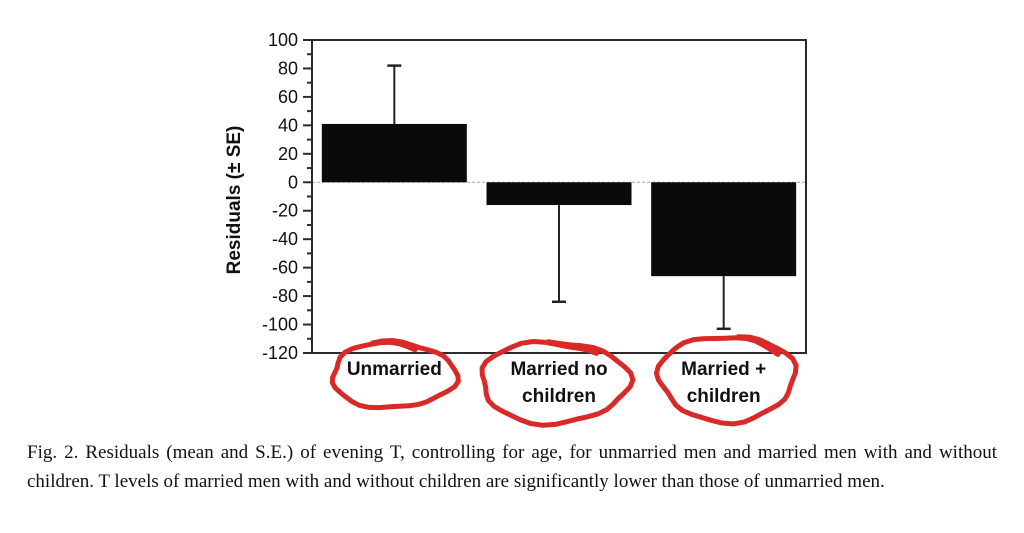  What do you see at coordinates (285, 268) in the screenshot?
I see `y-axis-tick-label: -60` at bounding box center [285, 268].